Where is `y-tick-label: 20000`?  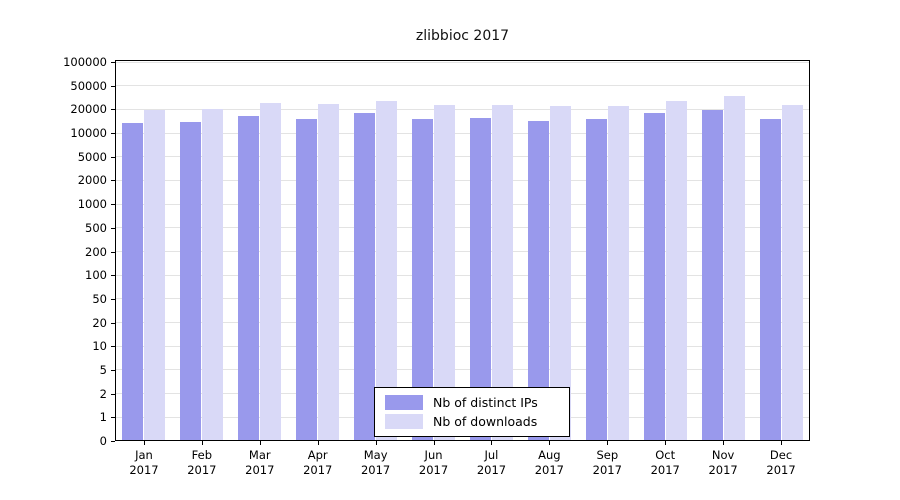
y-tick-label: 20000 is located at coordinates (88, 109).